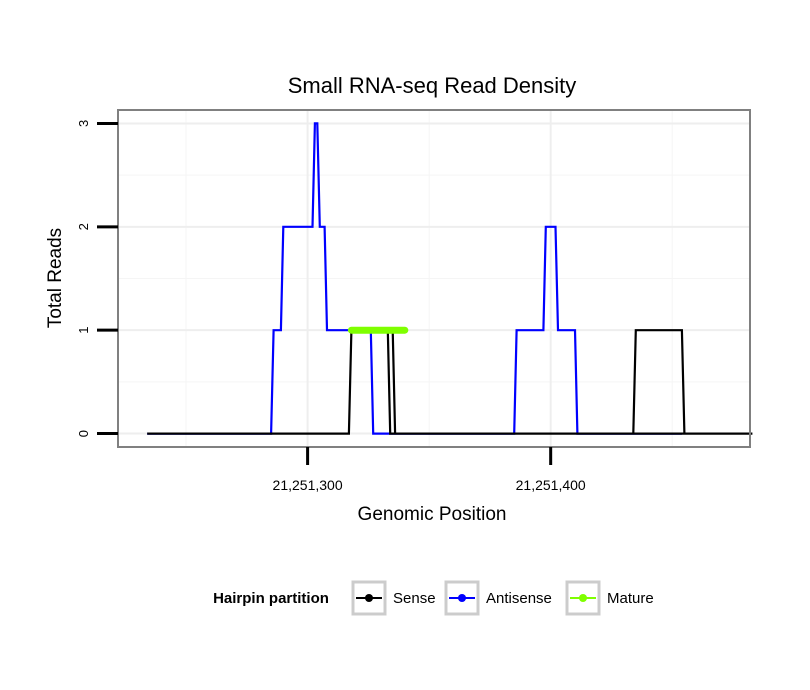 This screenshot has width=810, height=690. Describe the element at coordinates (271, 598) in the screenshot. I see `legend-title: Hairpin partition` at that location.